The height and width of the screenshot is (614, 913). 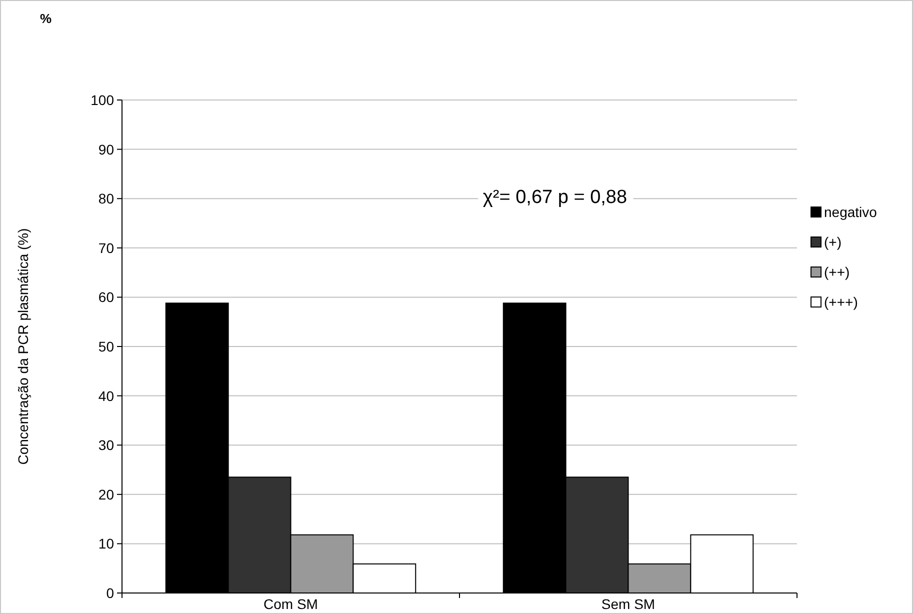 I want to click on legend-label: (+++), so click(x=841, y=302).